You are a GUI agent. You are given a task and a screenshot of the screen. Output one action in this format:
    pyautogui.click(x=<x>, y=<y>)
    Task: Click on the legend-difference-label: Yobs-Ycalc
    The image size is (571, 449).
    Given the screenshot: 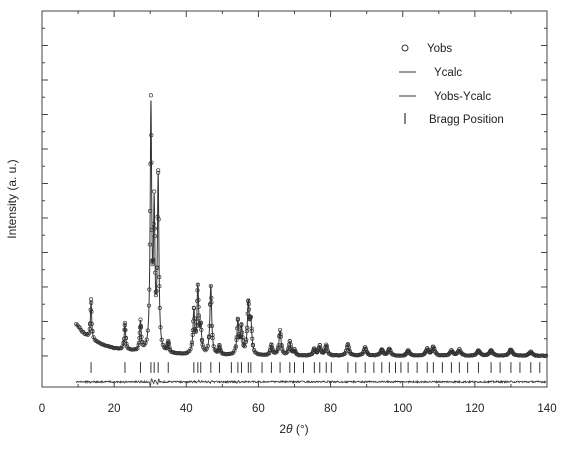 What is the action you would take?
    pyautogui.click(x=462, y=97)
    